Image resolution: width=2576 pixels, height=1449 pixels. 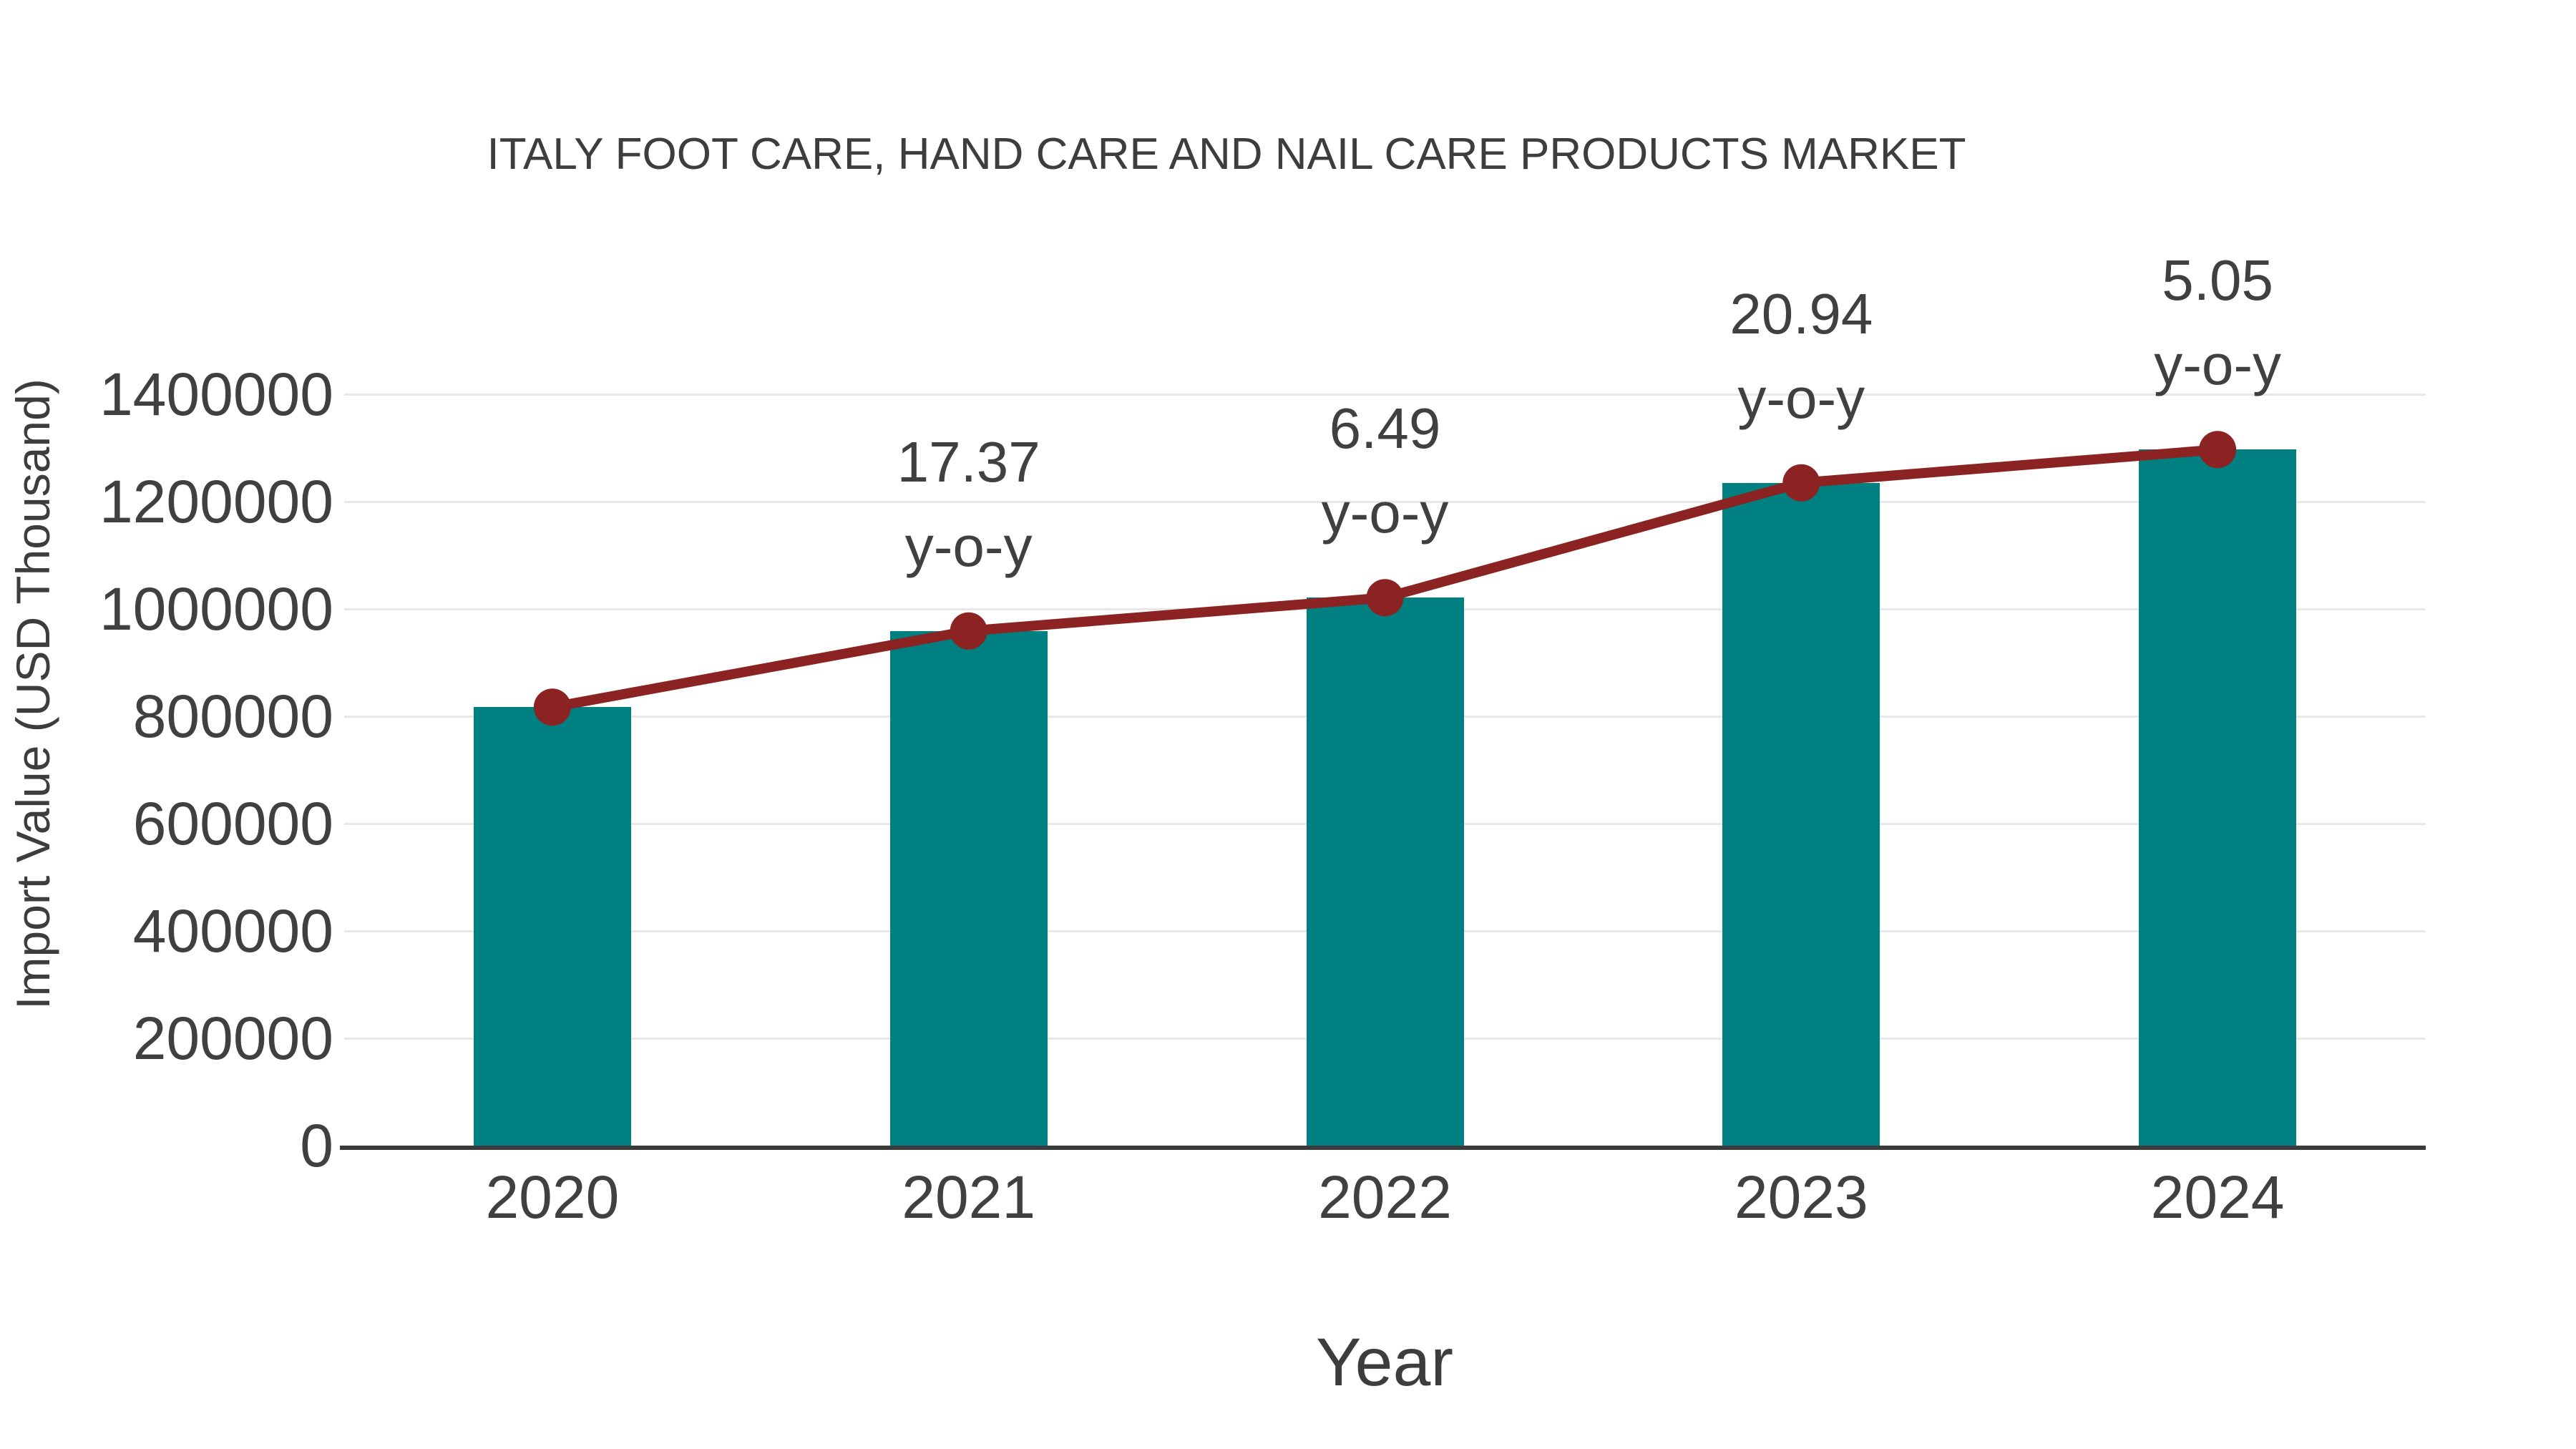 What do you see at coordinates (216, 501) in the screenshot?
I see `y-tick-label: 1200000` at bounding box center [216, 501].